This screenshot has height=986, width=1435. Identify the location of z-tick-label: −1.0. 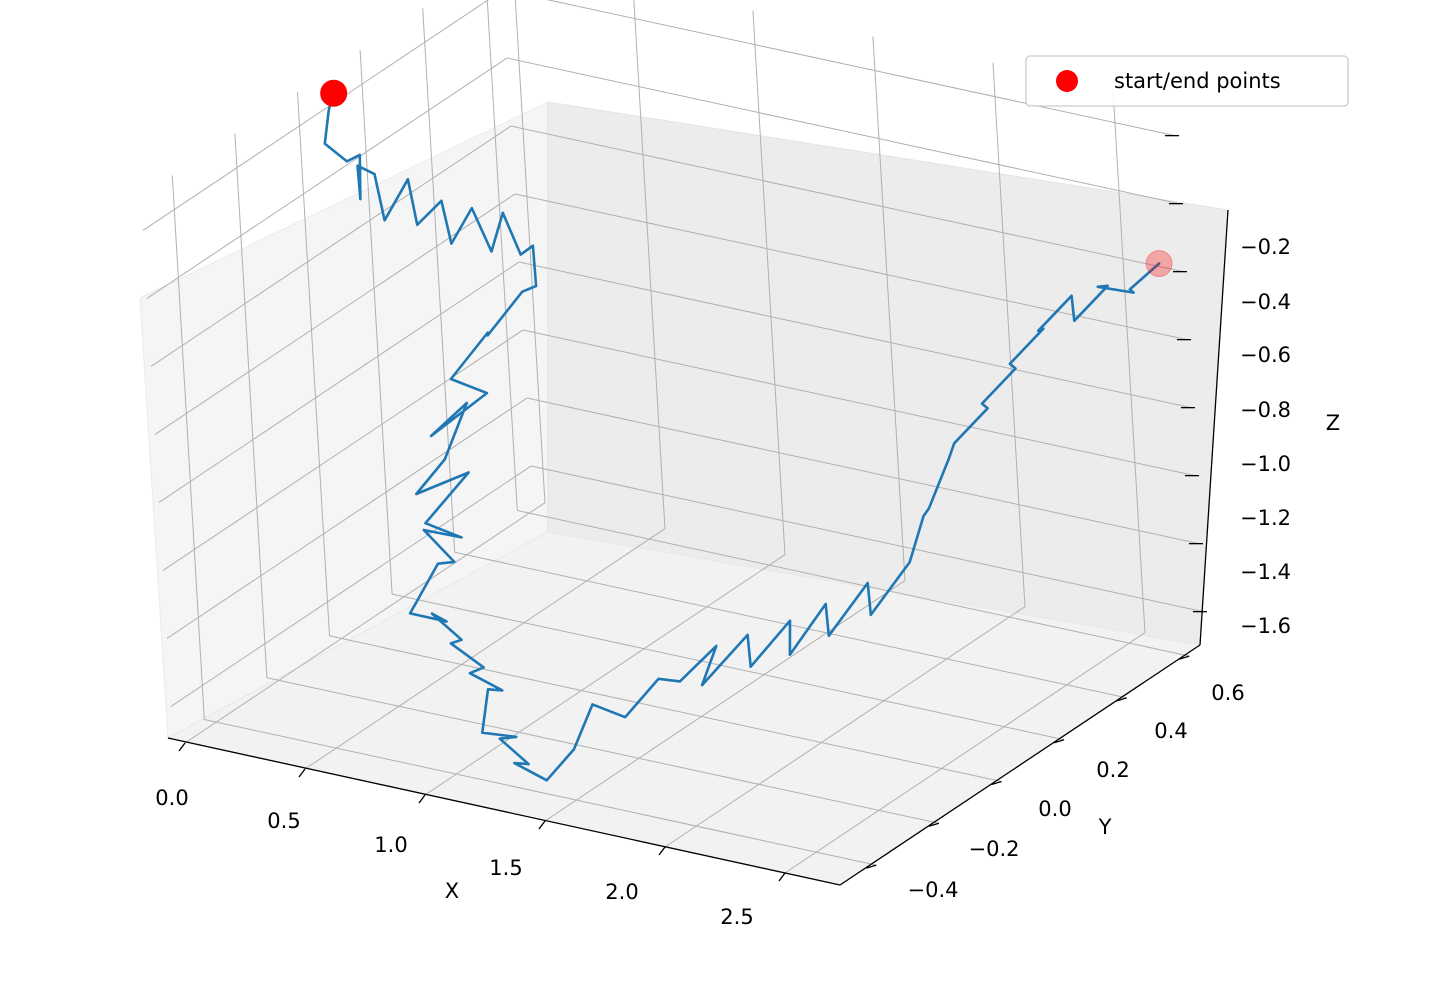
(1265, 464).